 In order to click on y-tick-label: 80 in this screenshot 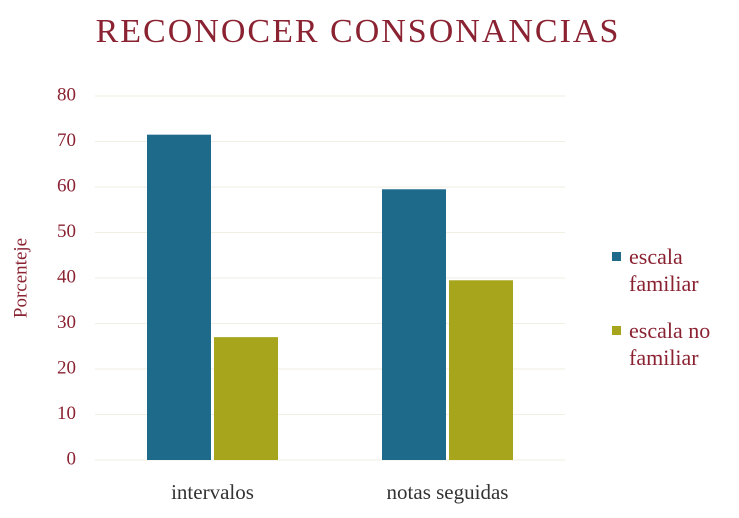, I will do `click(66, 94)`.